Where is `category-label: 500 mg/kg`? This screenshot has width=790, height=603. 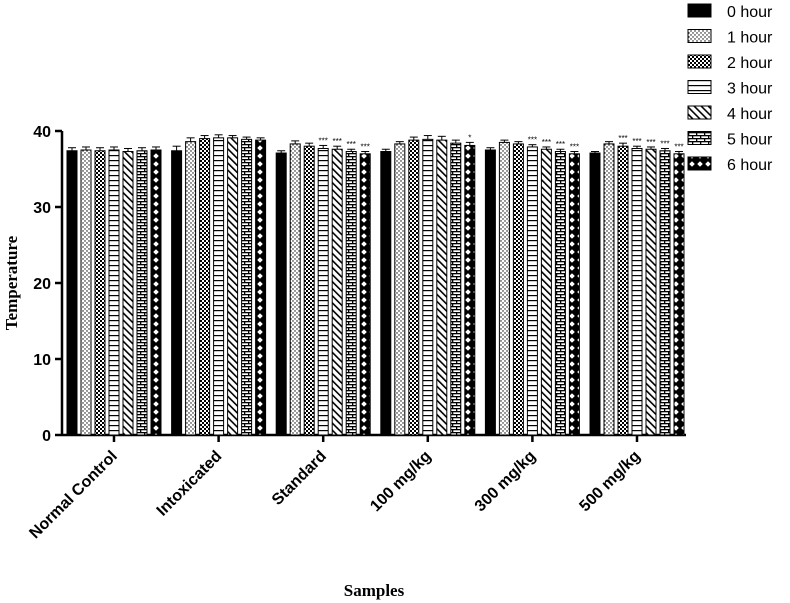
category-label: 500 mg/kg is located at coordinates (609, 481).